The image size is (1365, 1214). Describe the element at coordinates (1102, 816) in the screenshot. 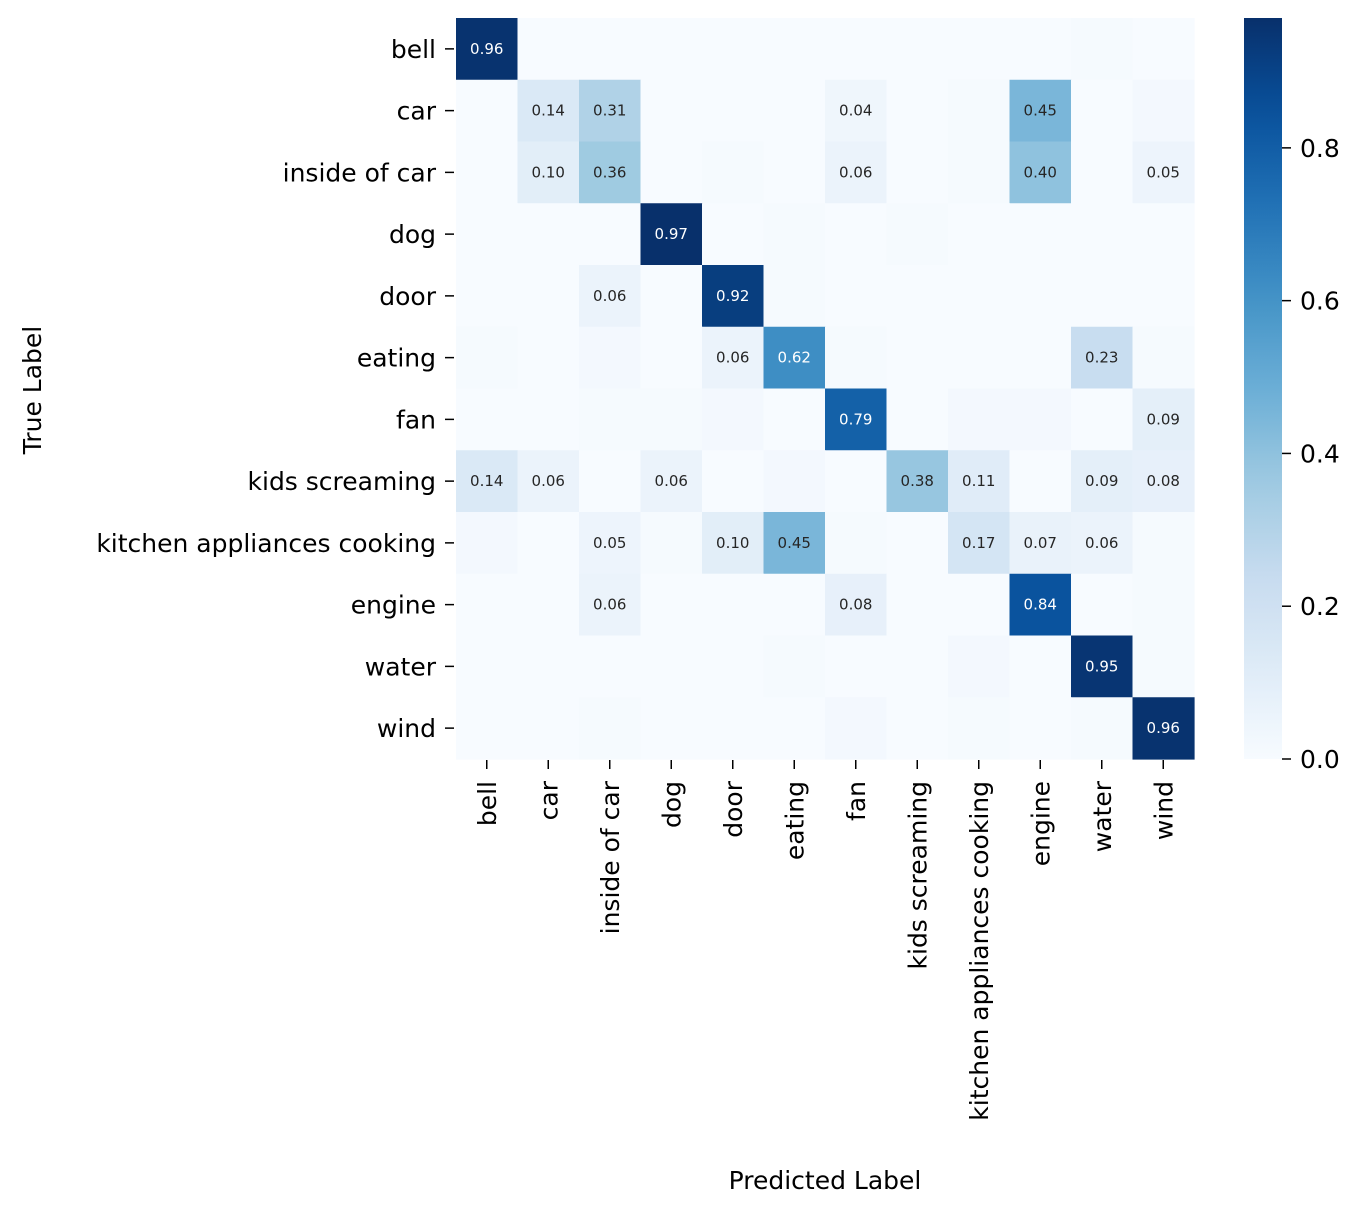

I see `x-tick-label: water` at that location.